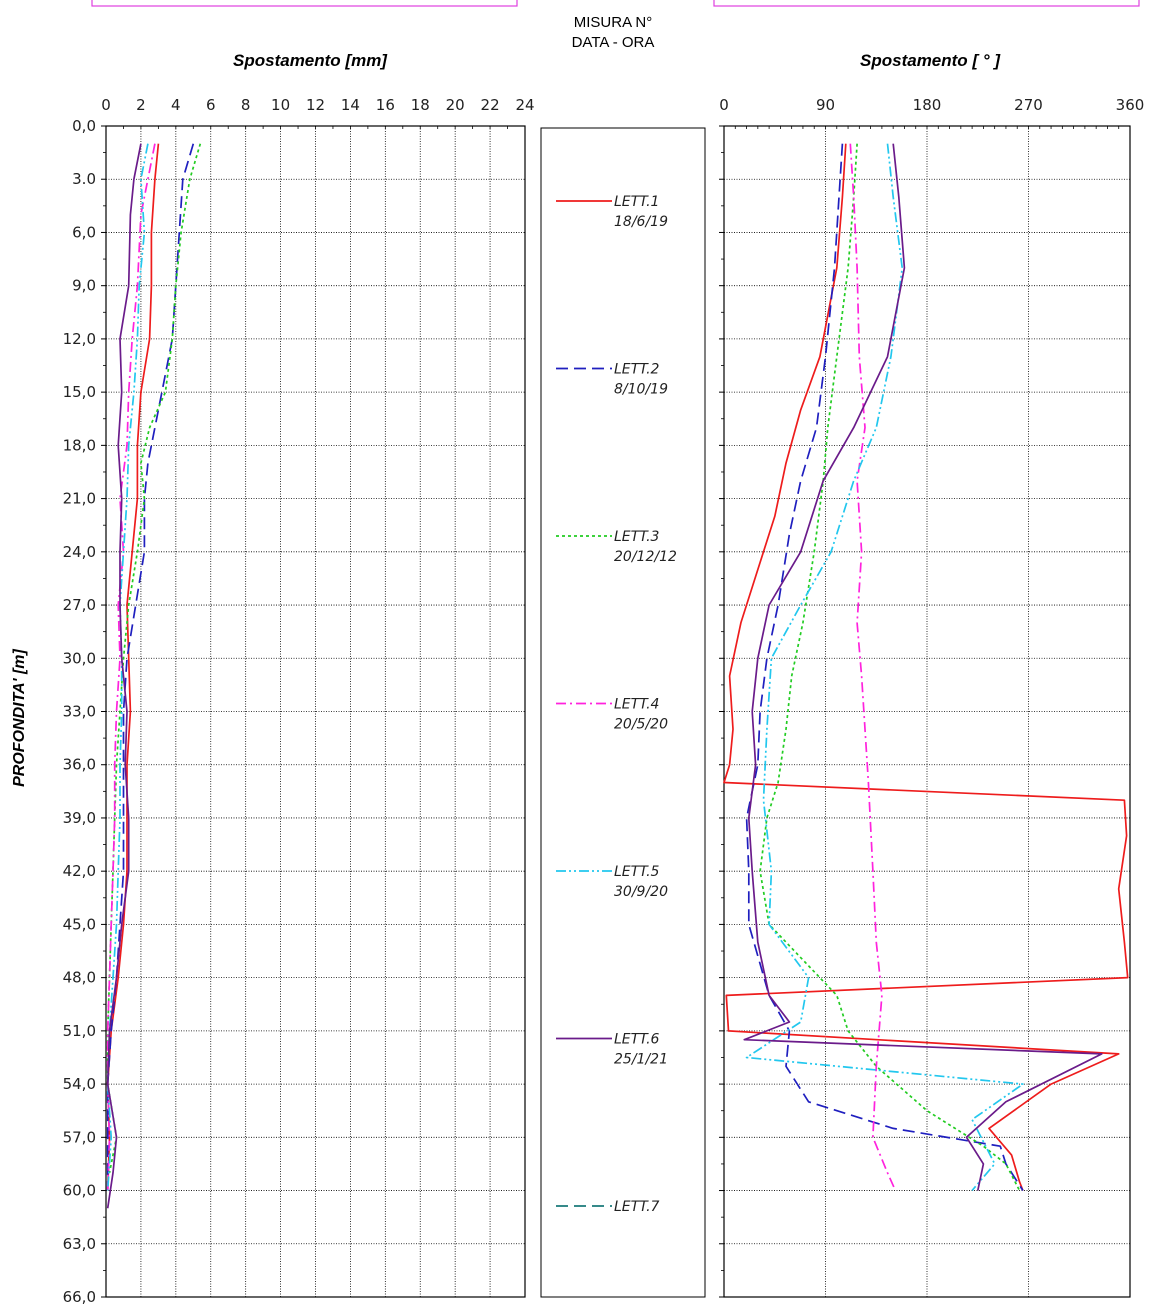 The image size is (1150, 1307). I want to click on x-tick-label: 18, so click(420, 105).